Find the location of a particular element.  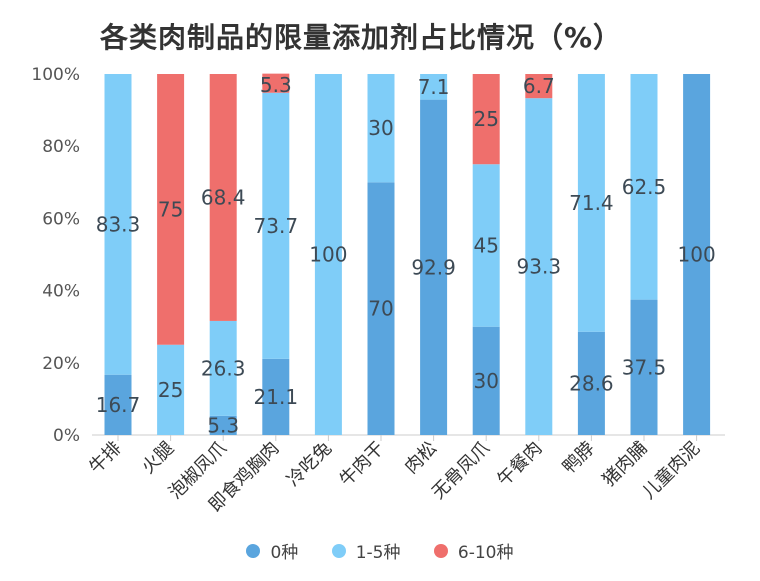

x-tick-label: 冷吃兔 is located at coordinates (309, 464).